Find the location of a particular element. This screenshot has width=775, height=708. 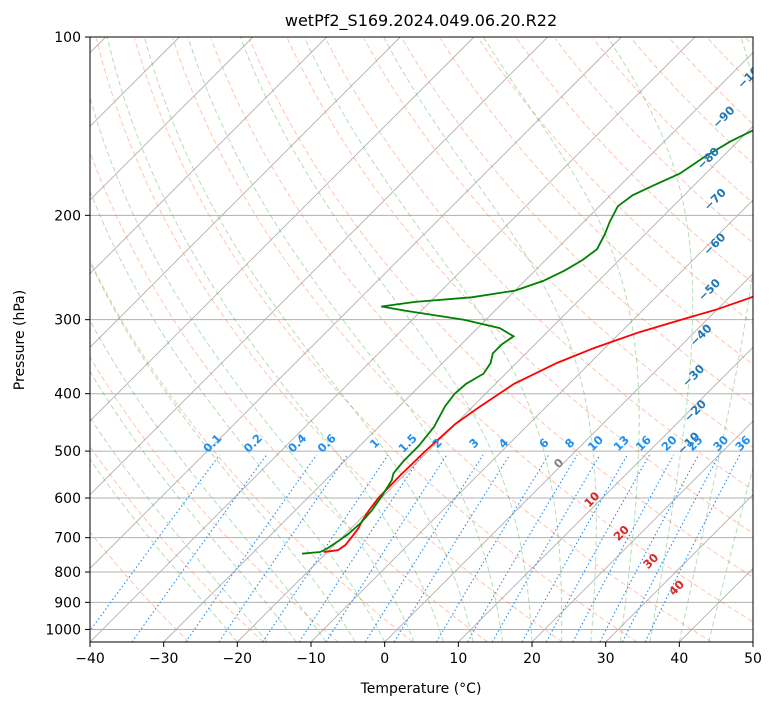

x-tick-label: −10 is located at coordinates (311, 659).